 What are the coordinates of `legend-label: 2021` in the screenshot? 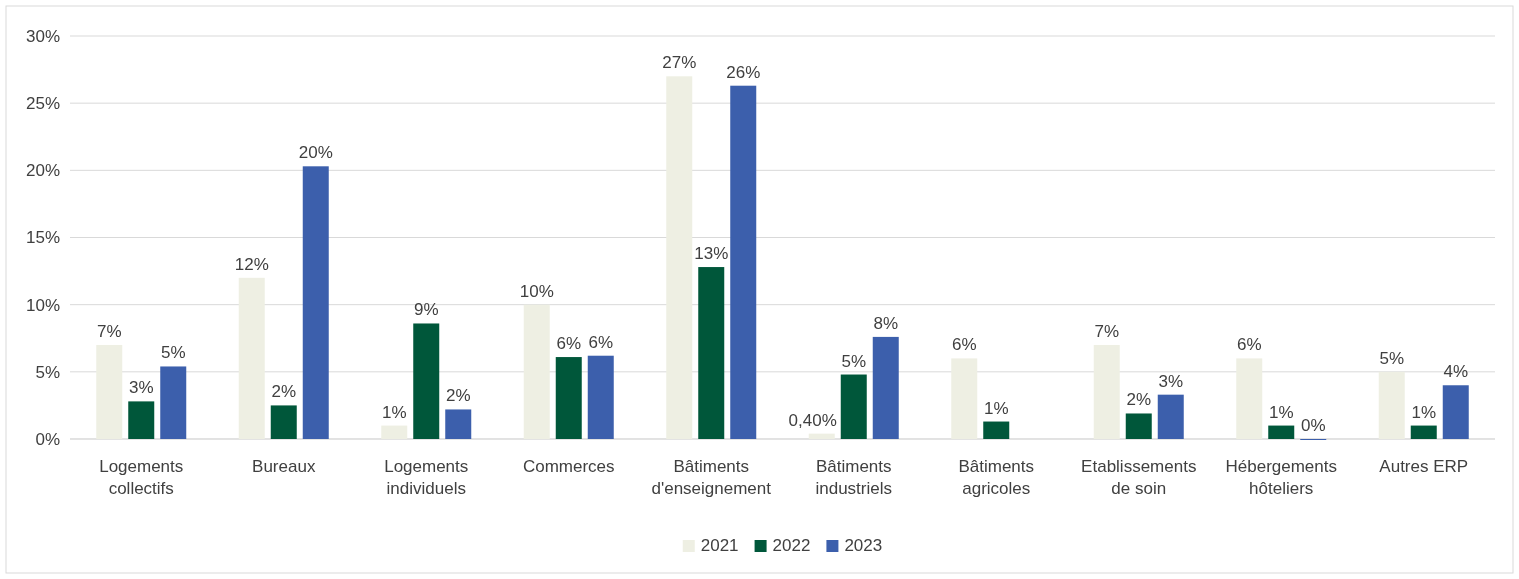 It's located at (719, 545).